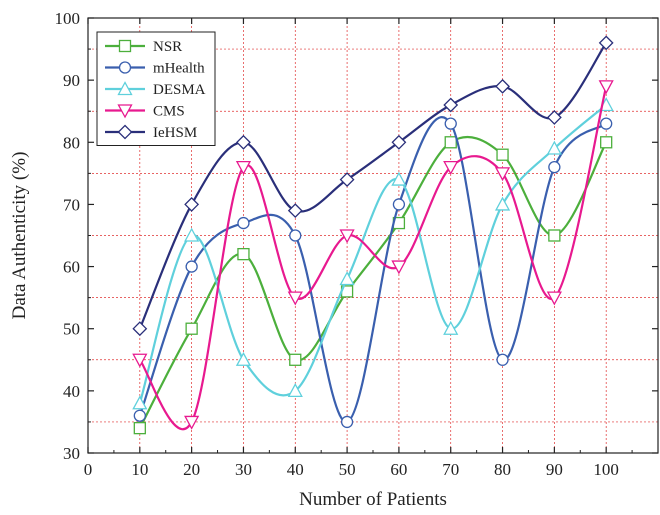  What do you see at coordinates (167, 47) in the screenshot?
I see `legend-label: NSR` at bounding box center [167, 47].